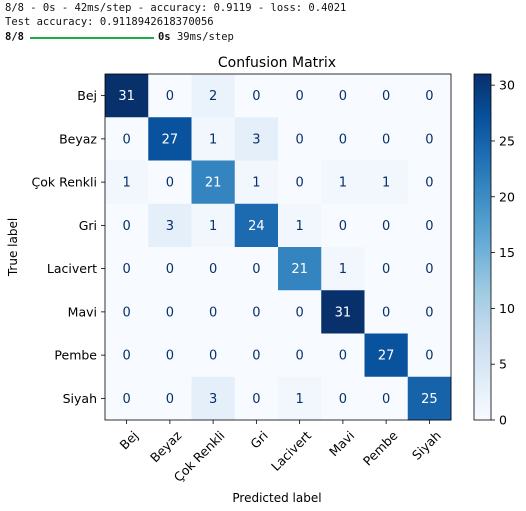 Image resolution: width=526 pixels, height=511 pixels. I want to click on cell-value-label: 31, so click(126, 96).